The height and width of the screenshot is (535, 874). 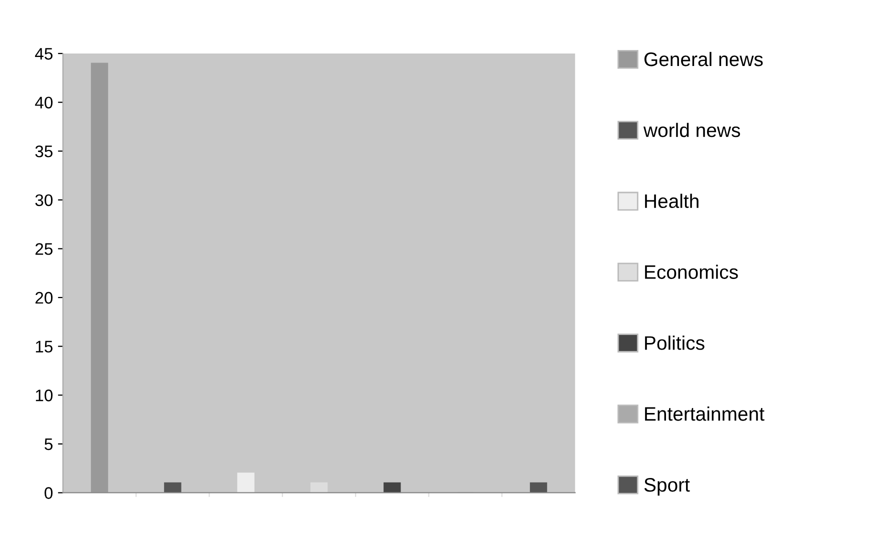 I want to click on legend-label: world news, so click(x=691, y=130).